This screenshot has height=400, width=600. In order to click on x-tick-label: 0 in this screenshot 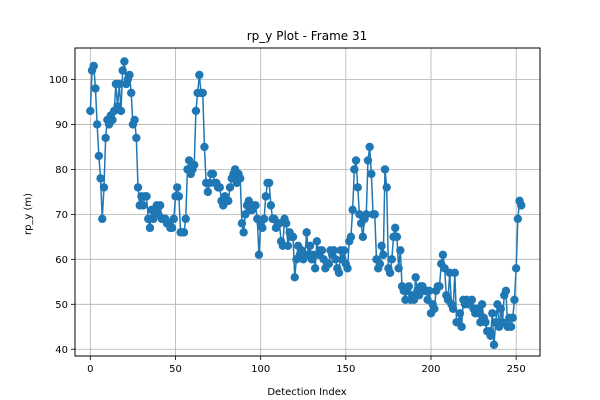, I will do `click(90, 369)`.